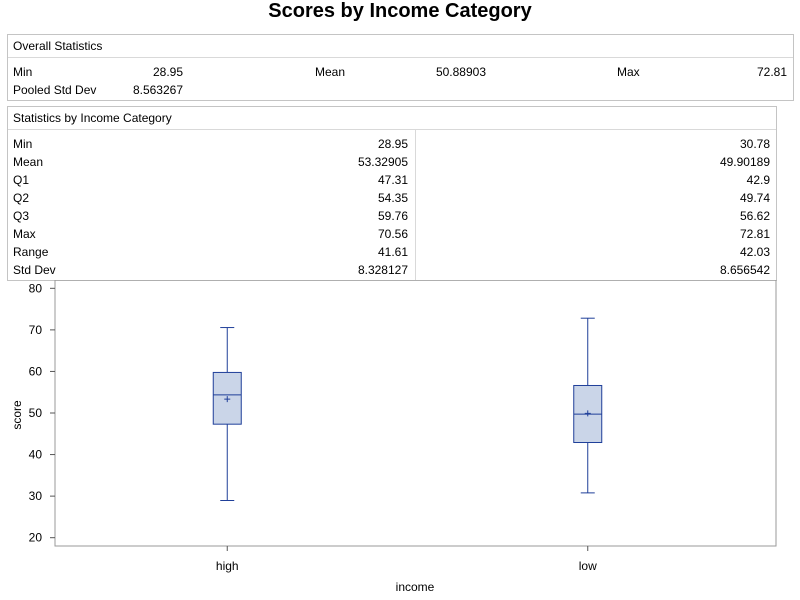 This screenshot has height=600, width=800. Describe the element at coordinates (400, 46) in the screenshot. I see `overall-statistics-header: Overall Statistics` at that location.